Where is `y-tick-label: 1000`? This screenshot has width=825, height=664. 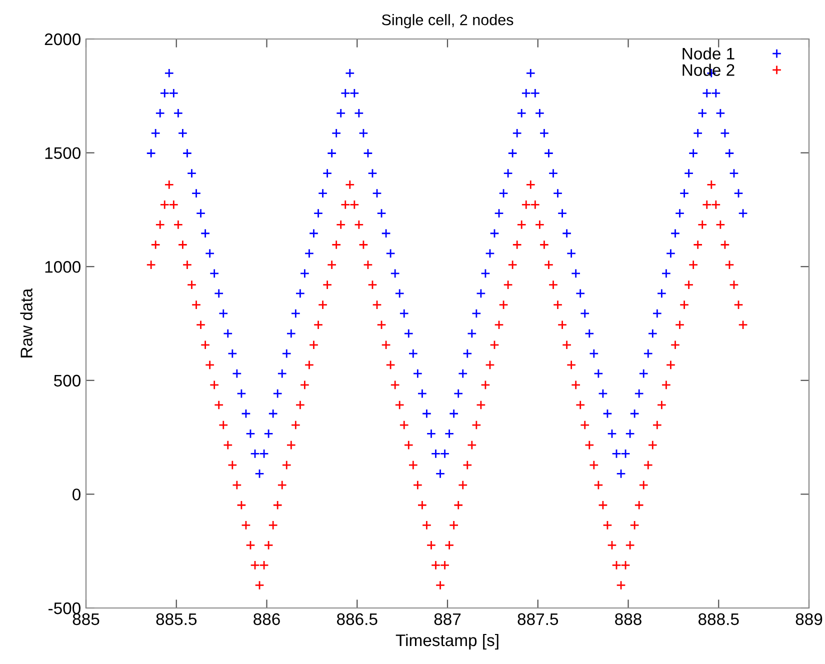
y-tick-label: 1000 is located at coordinates (62, 267).